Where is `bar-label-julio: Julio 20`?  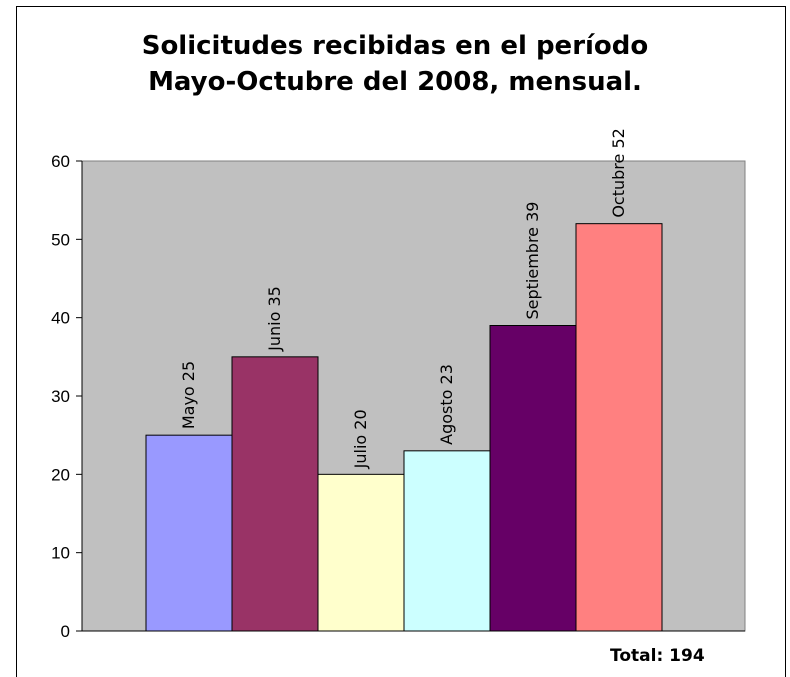 bar-label-julio: Julio 20 is located at coordinates (360, 439).